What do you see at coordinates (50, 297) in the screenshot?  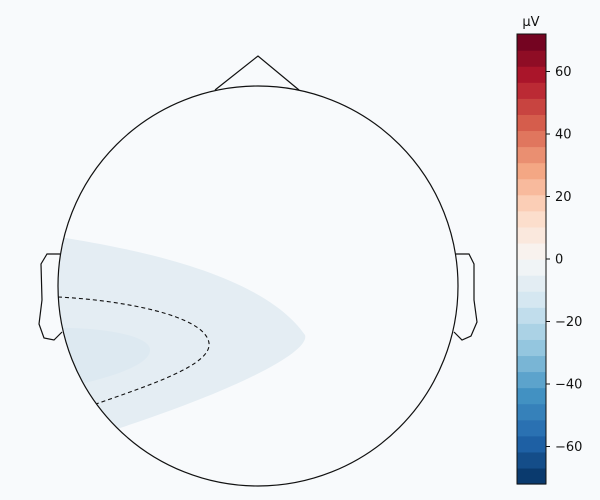 I see `left-ear` at bounding box center [50, 297].